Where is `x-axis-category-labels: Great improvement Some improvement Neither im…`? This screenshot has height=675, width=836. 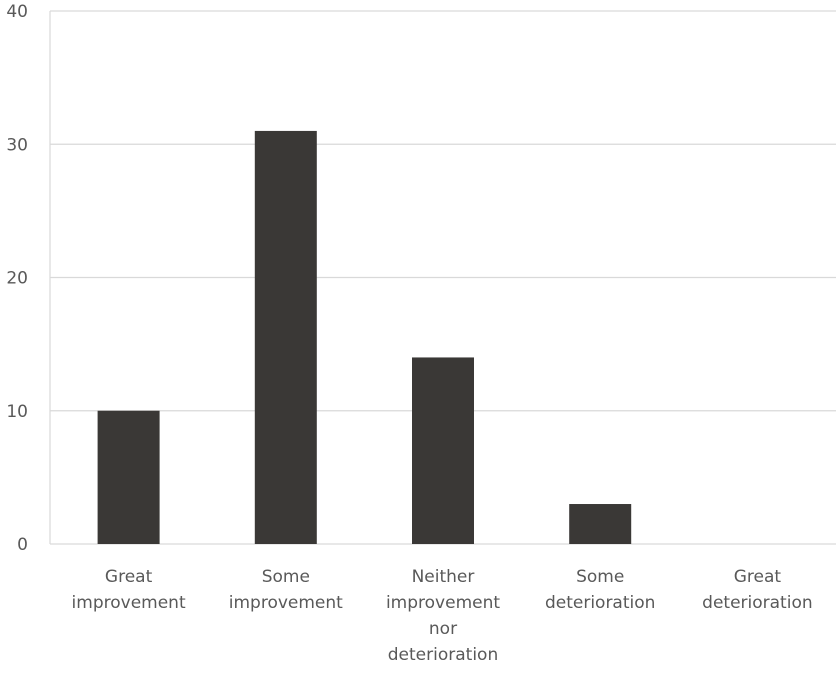
x-axis-category-labels: Great improvement Some improvement Neither im… is located at coordinates (442, 616).